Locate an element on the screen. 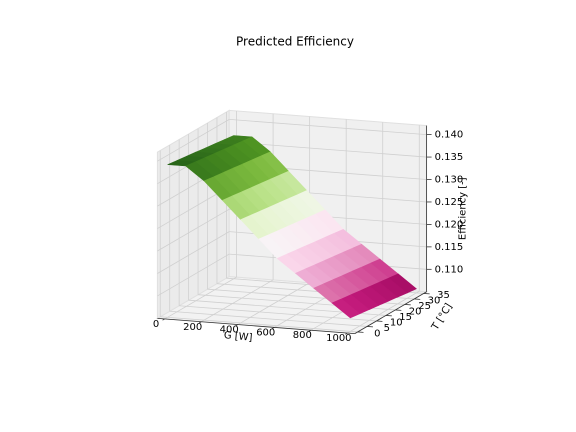  x-axis-label: G [W] is located at coordinates (238, 336).